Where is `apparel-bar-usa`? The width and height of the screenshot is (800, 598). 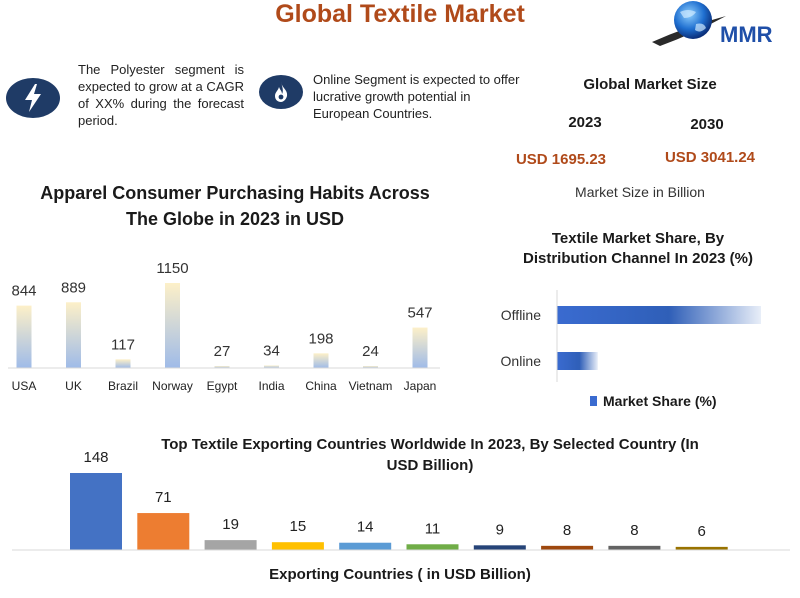
apparel-bar-usa is located at coordinates (24, 336).